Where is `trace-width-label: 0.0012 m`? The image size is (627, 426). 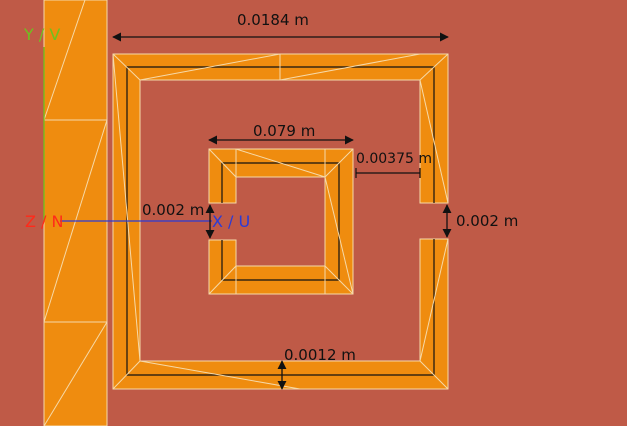
trace-width-label: 0.0012 m is located at coordinates (320, 355).